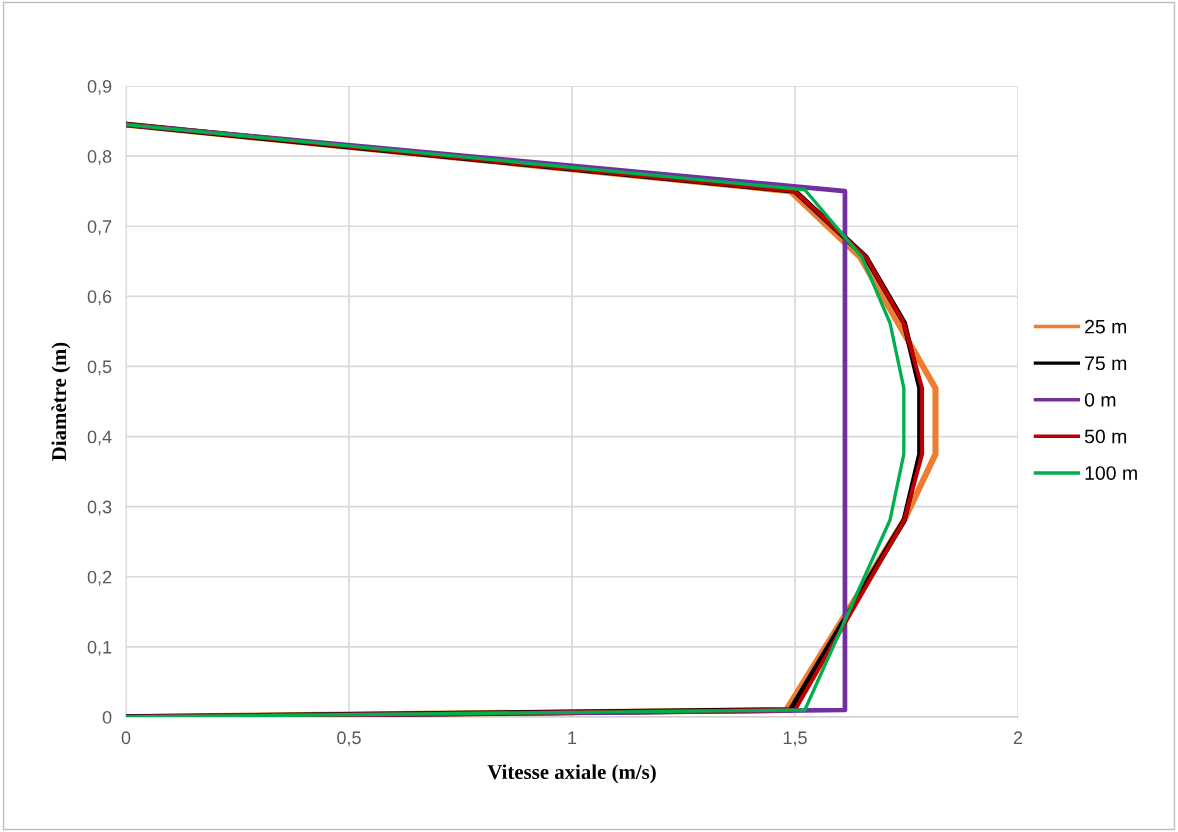 The width and height of the screenshot is (1178, 832). Describe the element at coordinates (349, 739) in the screenshot. I see `x-tick-label: 0,5` at that location.